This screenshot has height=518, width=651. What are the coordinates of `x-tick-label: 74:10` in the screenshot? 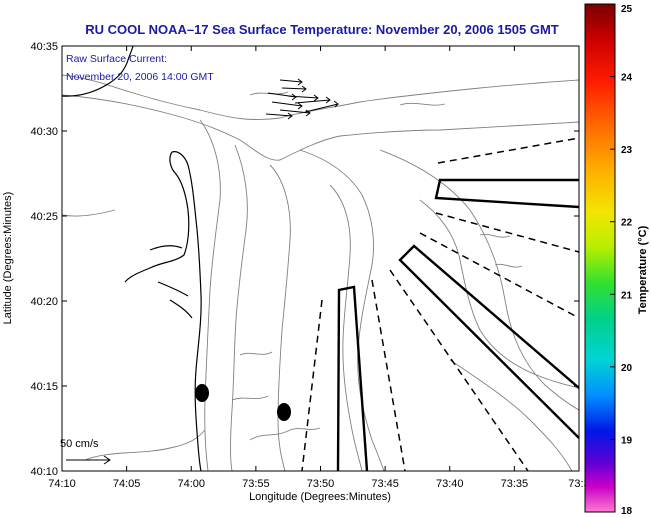 It's located at (62, 484).